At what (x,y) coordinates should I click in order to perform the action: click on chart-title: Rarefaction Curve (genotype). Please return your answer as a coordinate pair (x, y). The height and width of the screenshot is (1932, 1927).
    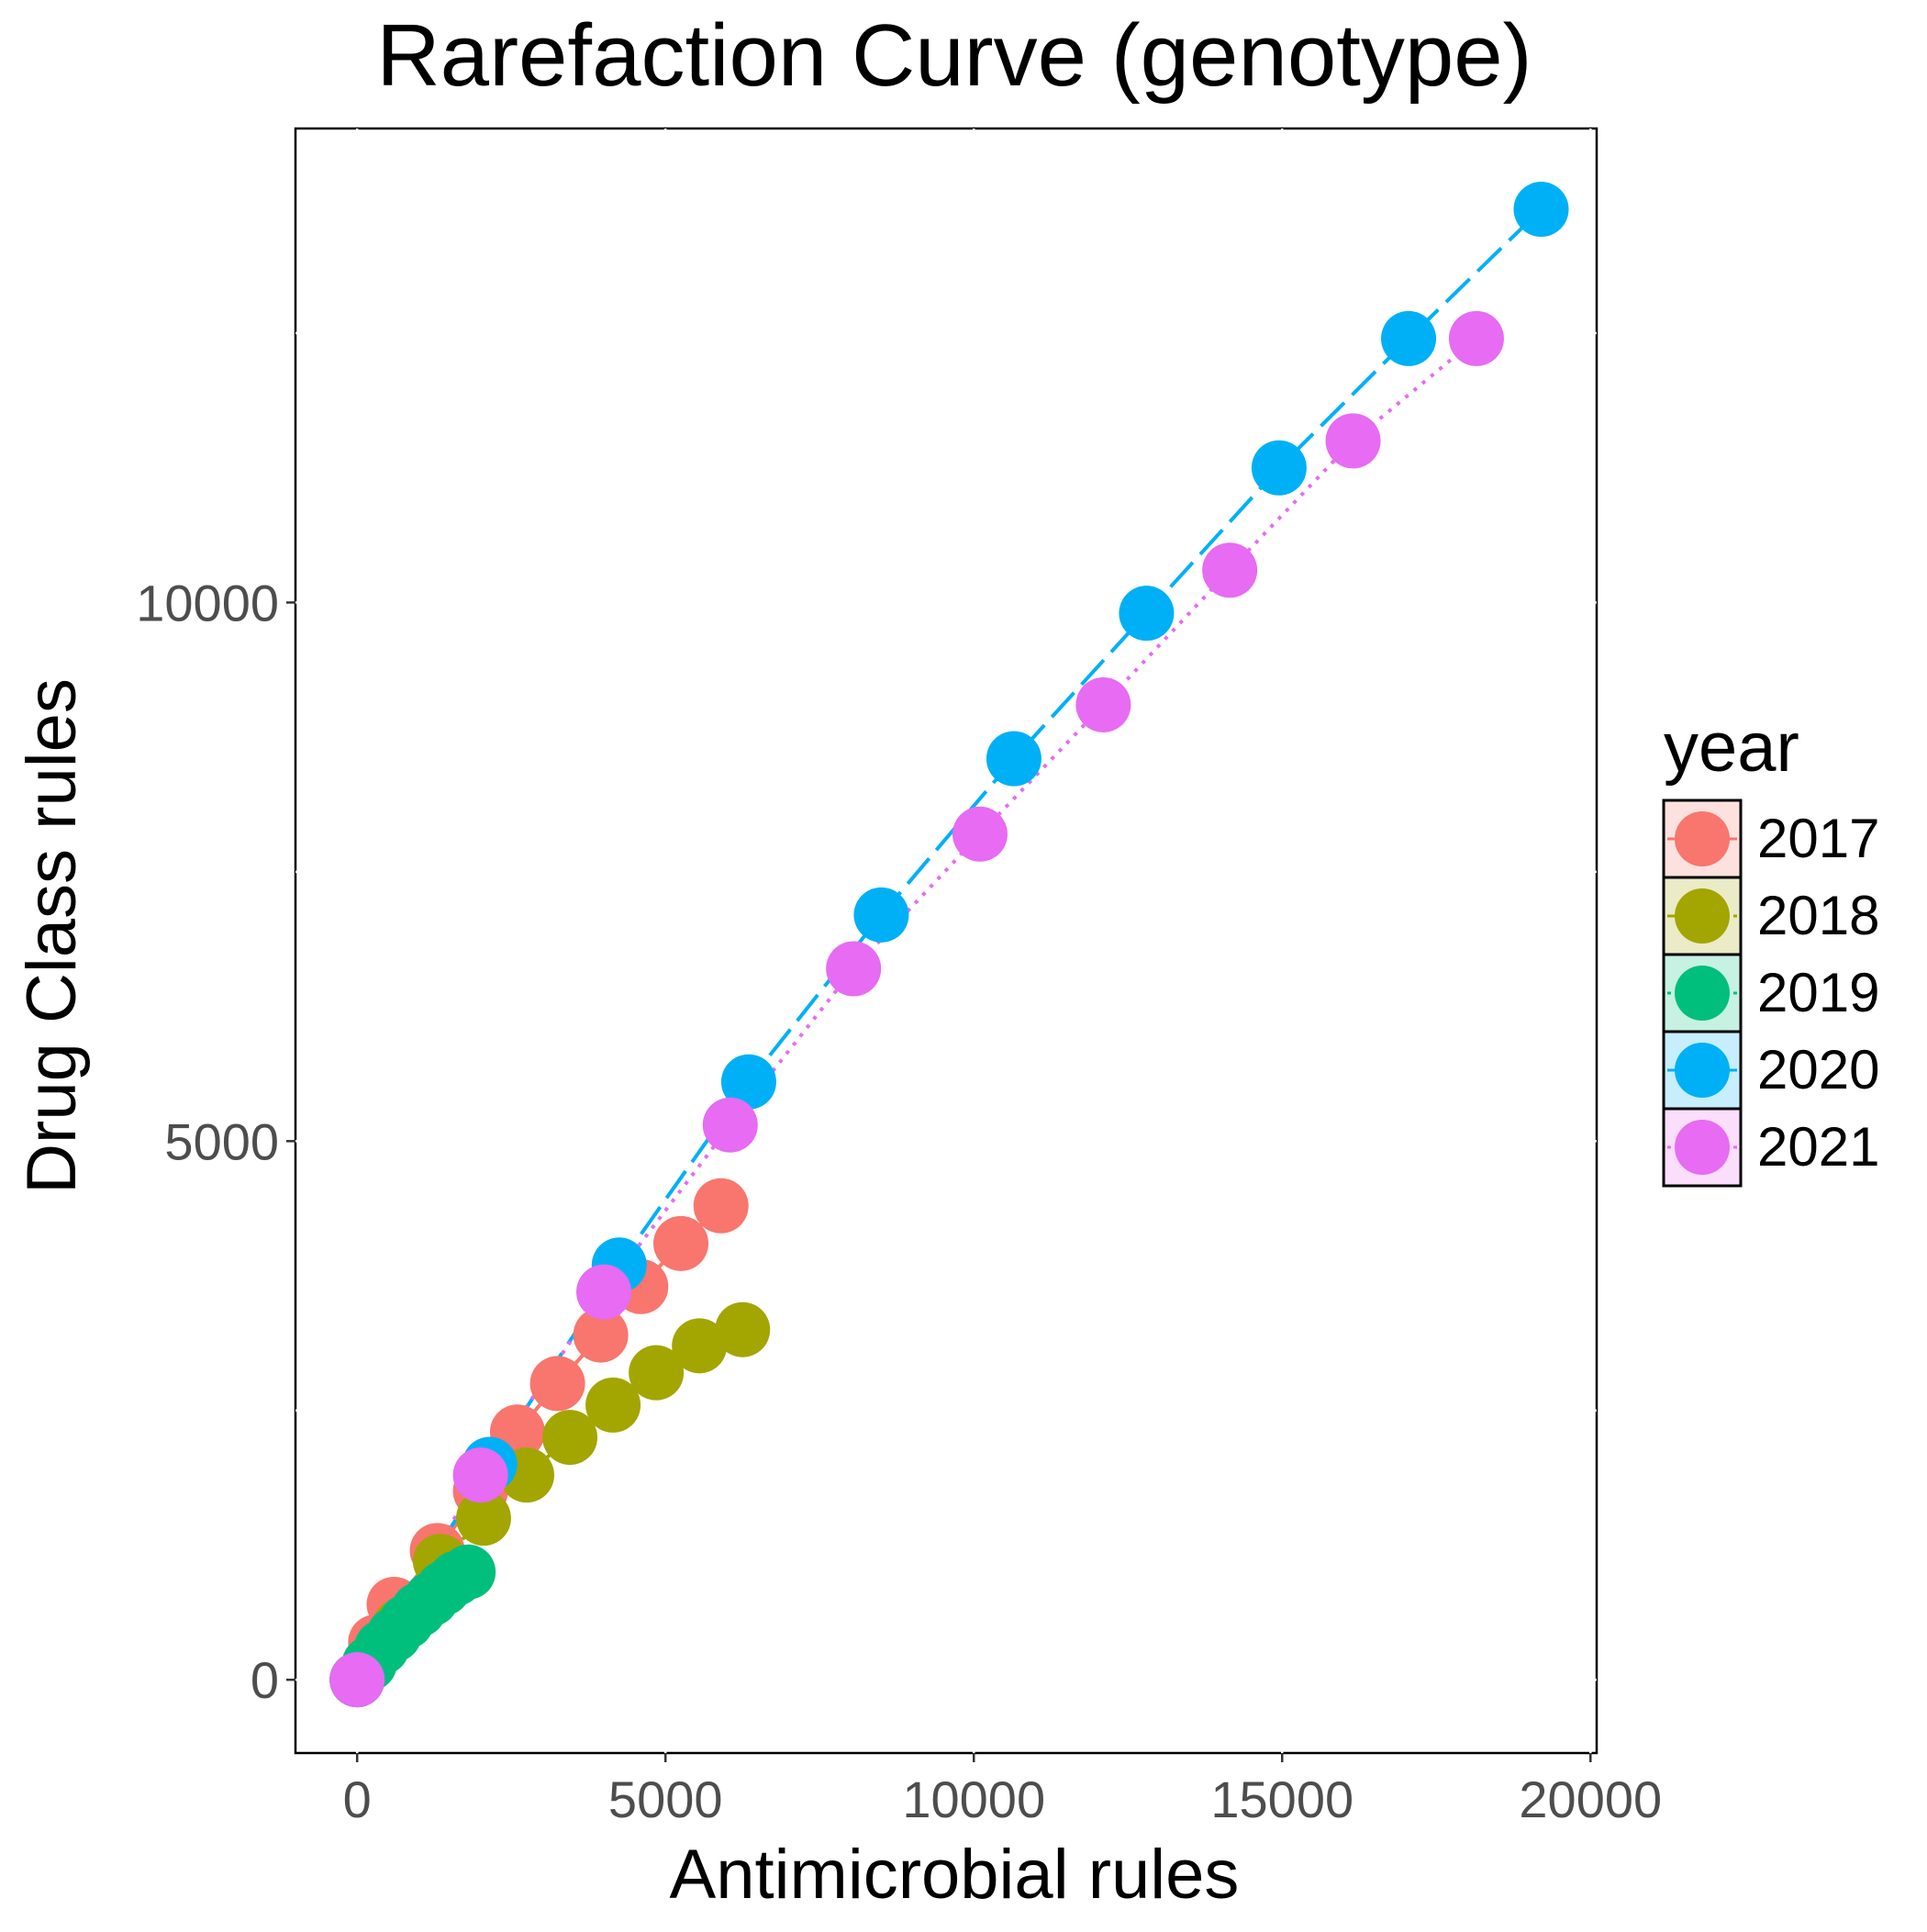
    Looking at the image, I should click on (954, 55).